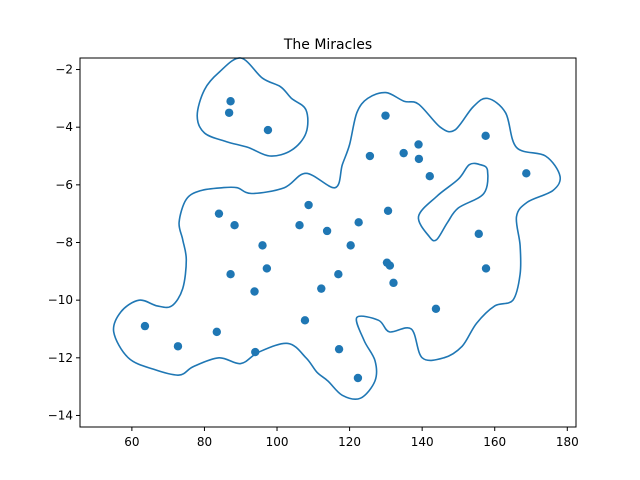 This screenshot has width=640, height=480. What do you see at coordinates (204, 442) in the screenshot?
I see `x-tick-label: 80` at bounding box center [204, 442].